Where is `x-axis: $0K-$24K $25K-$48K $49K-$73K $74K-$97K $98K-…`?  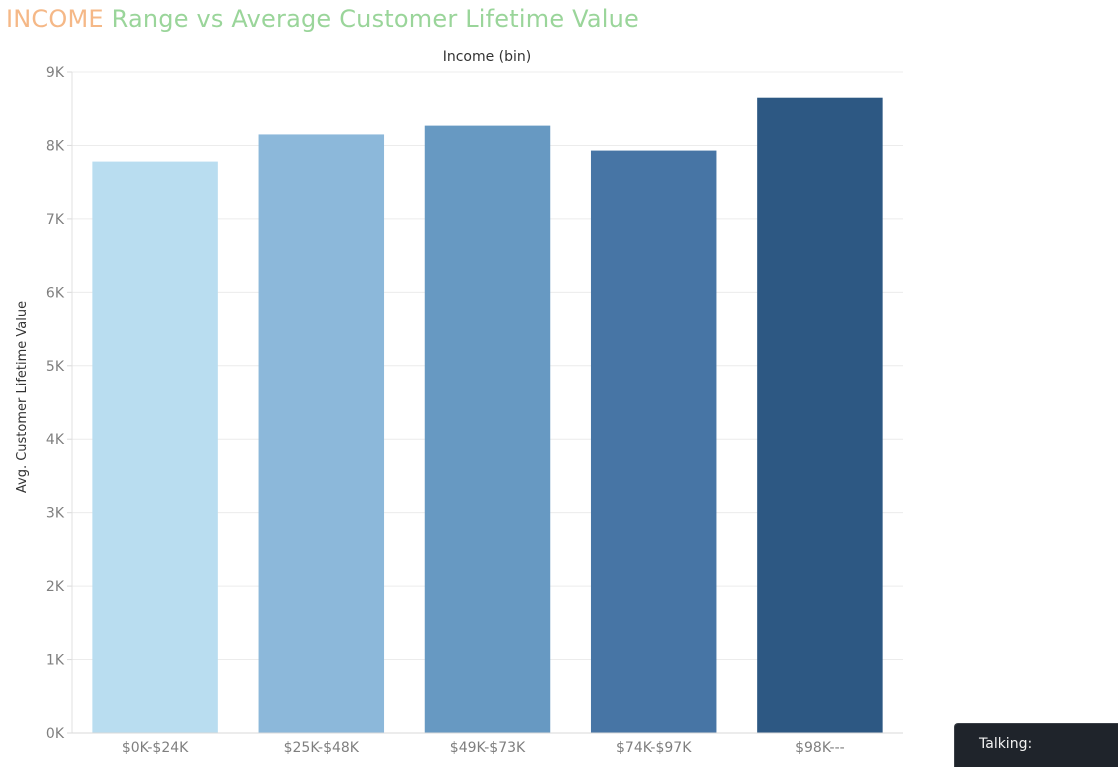
x-axis: $0K-$24K $25K-$48K $49K-$73K $74K-$97K $98K-… is located at coordinates (487, 744).